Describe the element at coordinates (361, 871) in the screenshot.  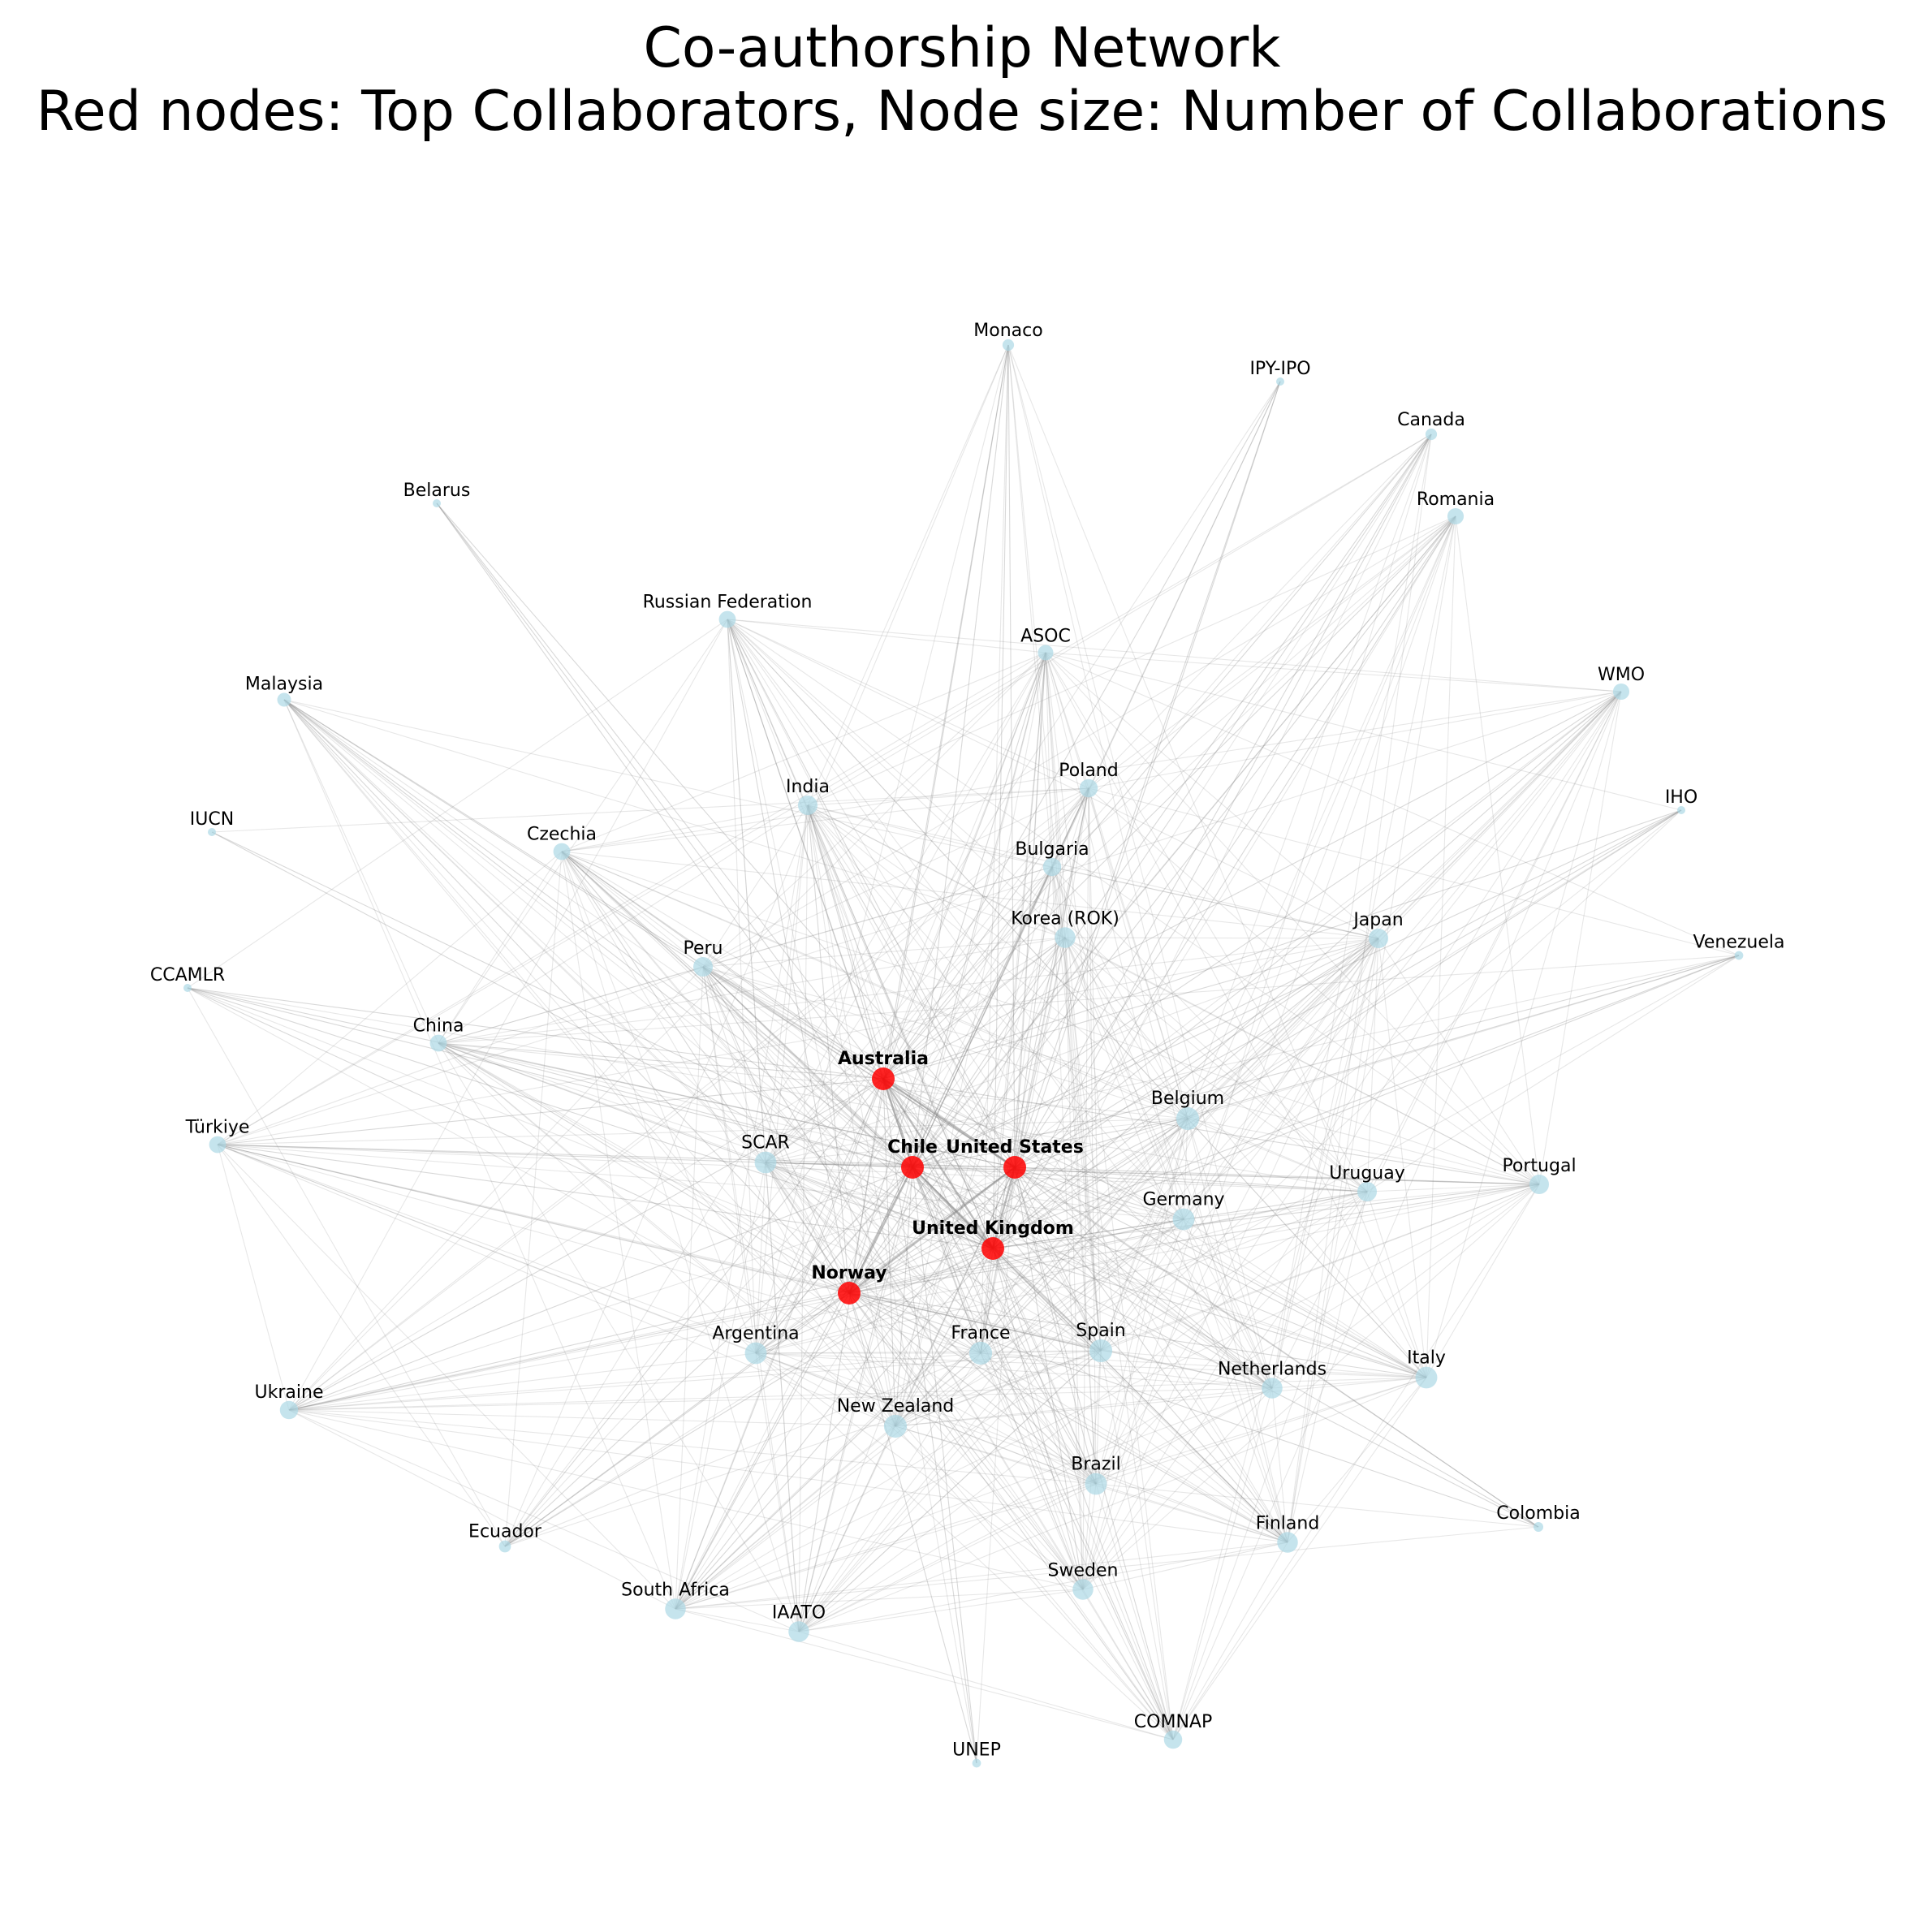
I see `edge-malaysia-china` at that location.